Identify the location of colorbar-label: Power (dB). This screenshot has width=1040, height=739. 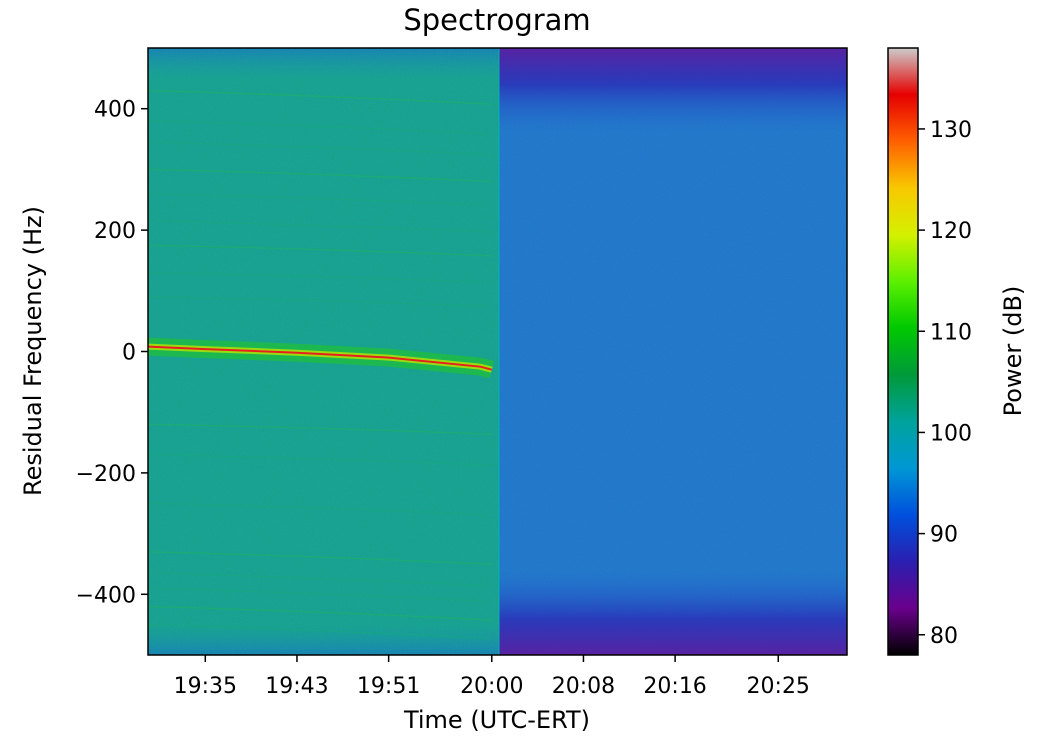
(1013, 351).